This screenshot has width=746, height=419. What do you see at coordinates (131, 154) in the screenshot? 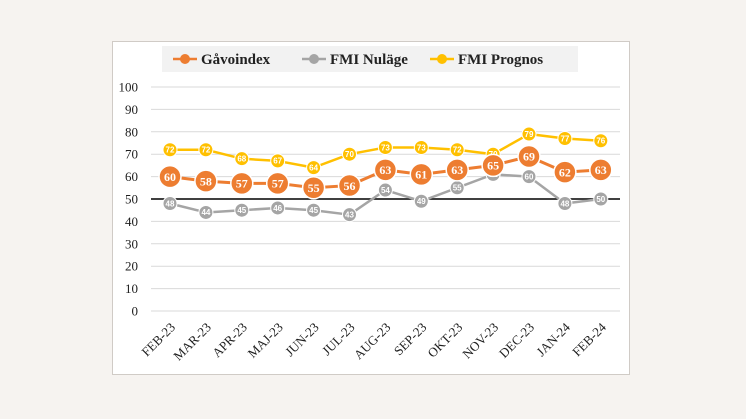
I see `y-tick-label: 70` at bounding box center [131, 154].